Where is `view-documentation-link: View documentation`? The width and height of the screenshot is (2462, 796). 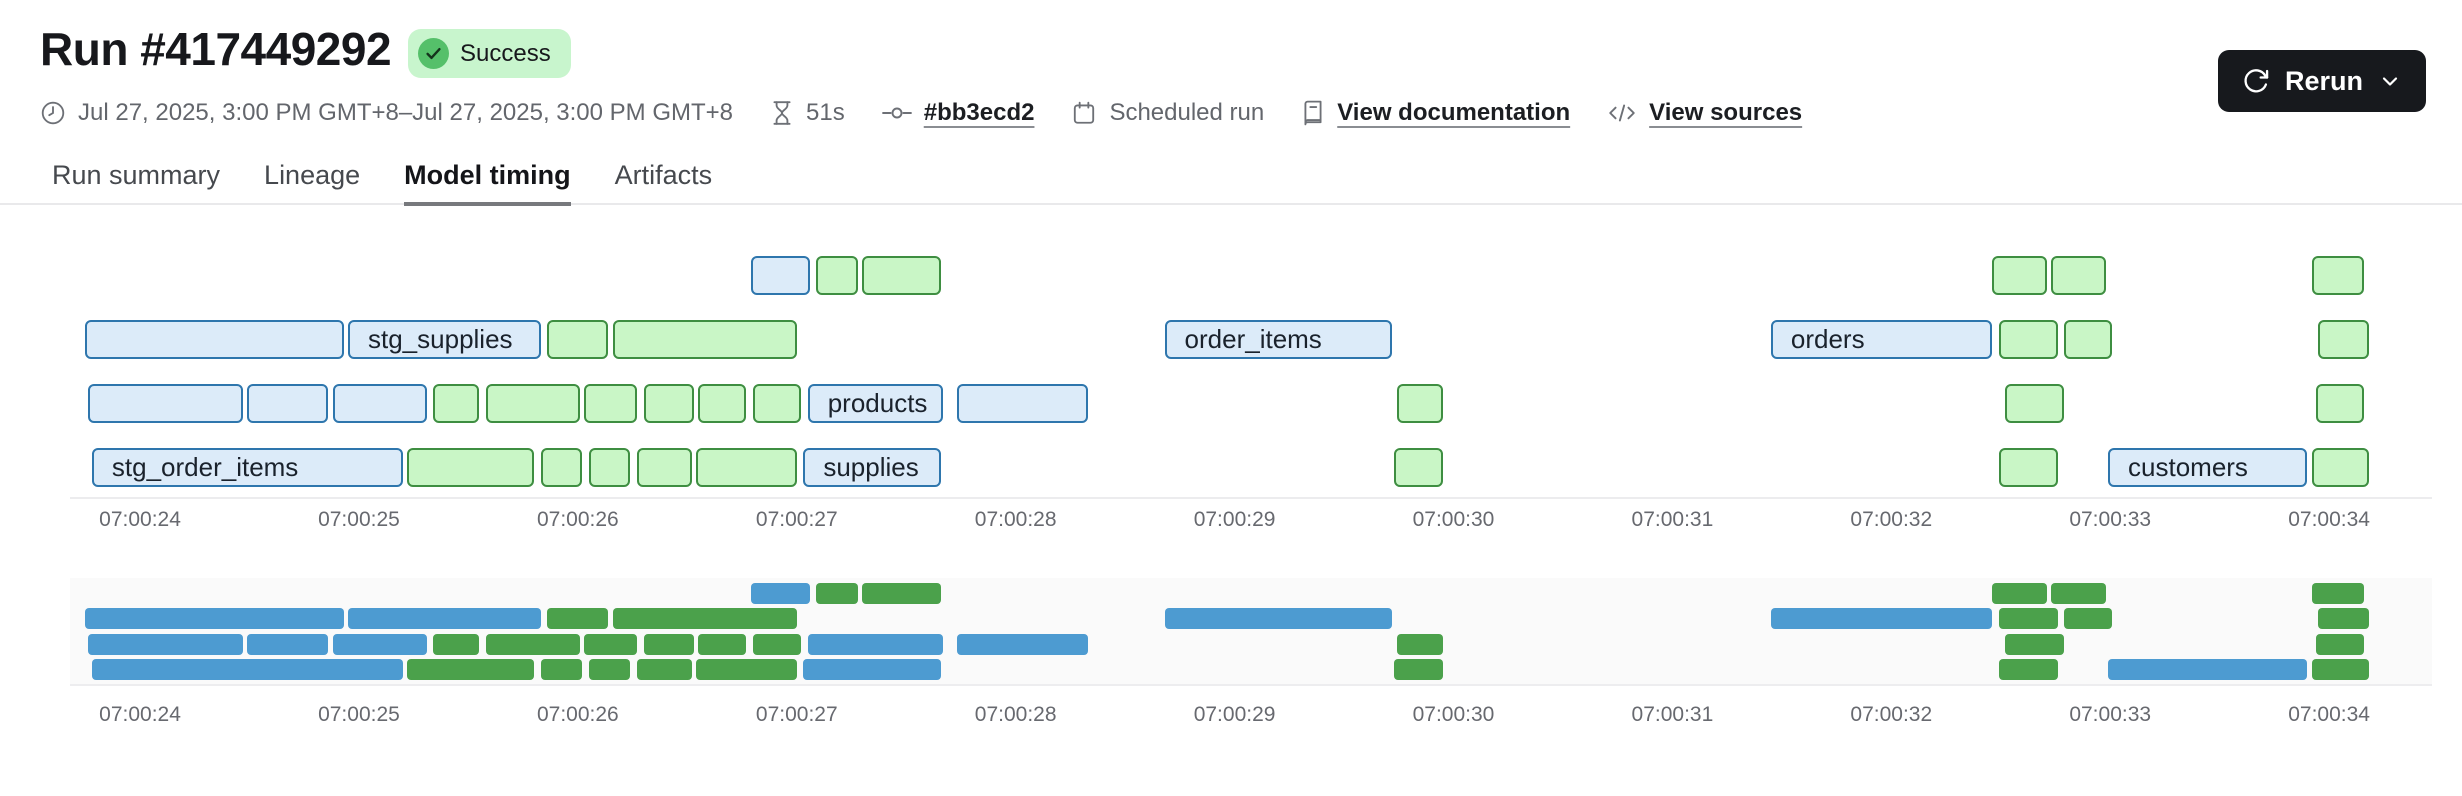 view-documentation-link: View documentation is located at coordinates (1435, 113).